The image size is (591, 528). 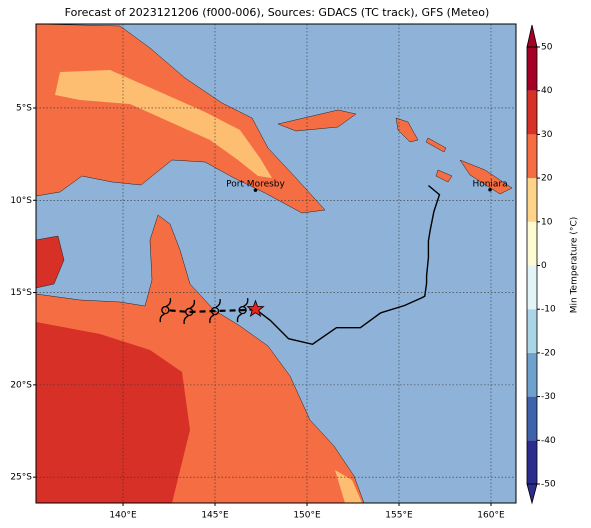 What do you see at coordinates (547, 135) in the screenshot?
I see `colorbar-tick-label: 30` at bounding box center [547, 135].